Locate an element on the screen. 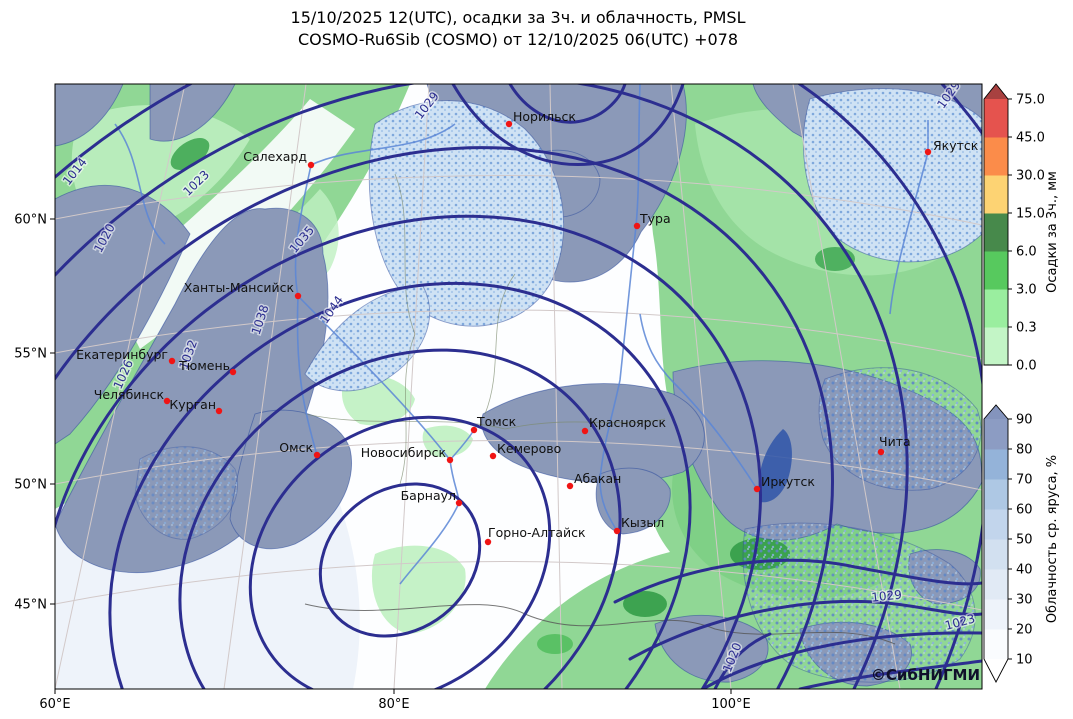  city-label: Чита is located at coordinates (895, 441).